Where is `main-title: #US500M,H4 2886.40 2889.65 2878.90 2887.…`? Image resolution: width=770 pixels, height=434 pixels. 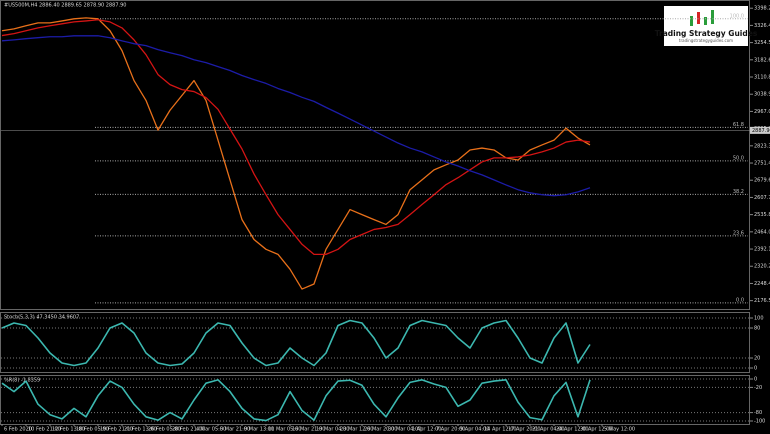 main-title: #US500M,H4 2886.40 2889.65 2878.90 2887.… is located at coordinates (65, 6).